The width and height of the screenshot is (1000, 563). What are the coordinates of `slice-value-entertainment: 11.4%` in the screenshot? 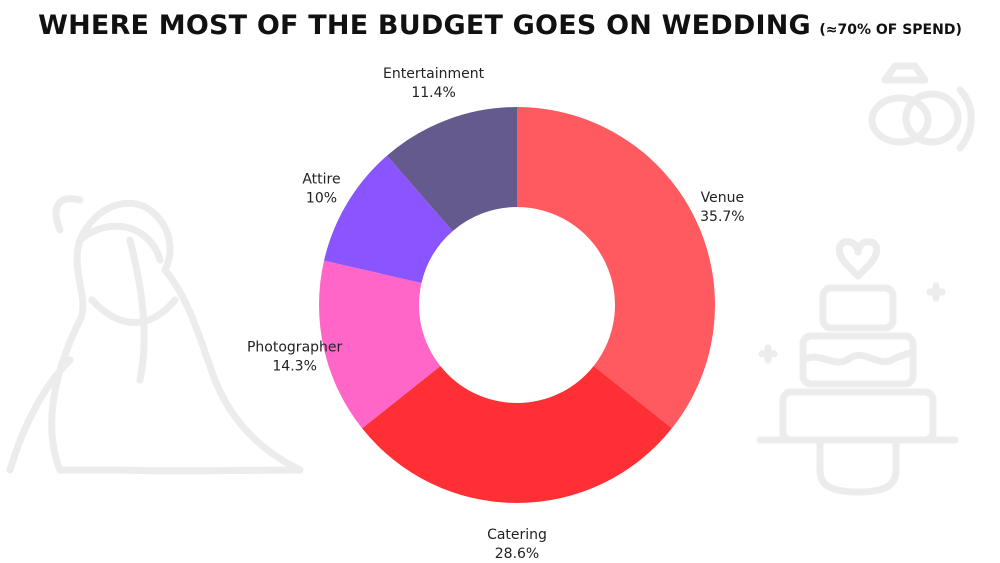 It's located at (433, 93).